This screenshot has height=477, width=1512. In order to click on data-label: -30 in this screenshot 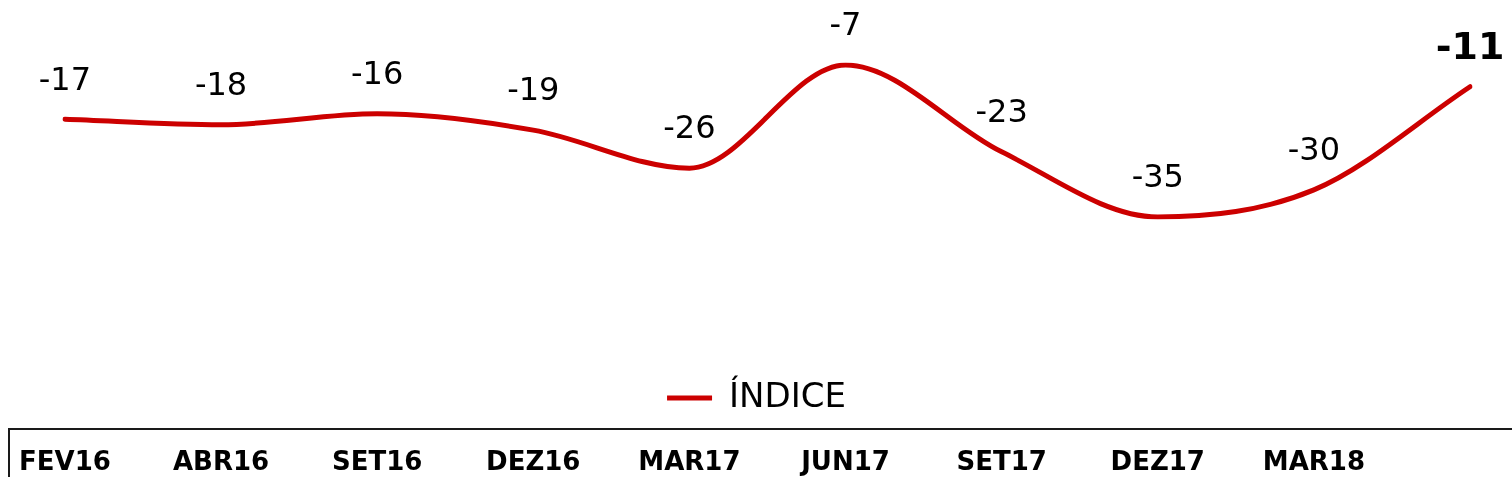, I will do `click(1314, 149)`.